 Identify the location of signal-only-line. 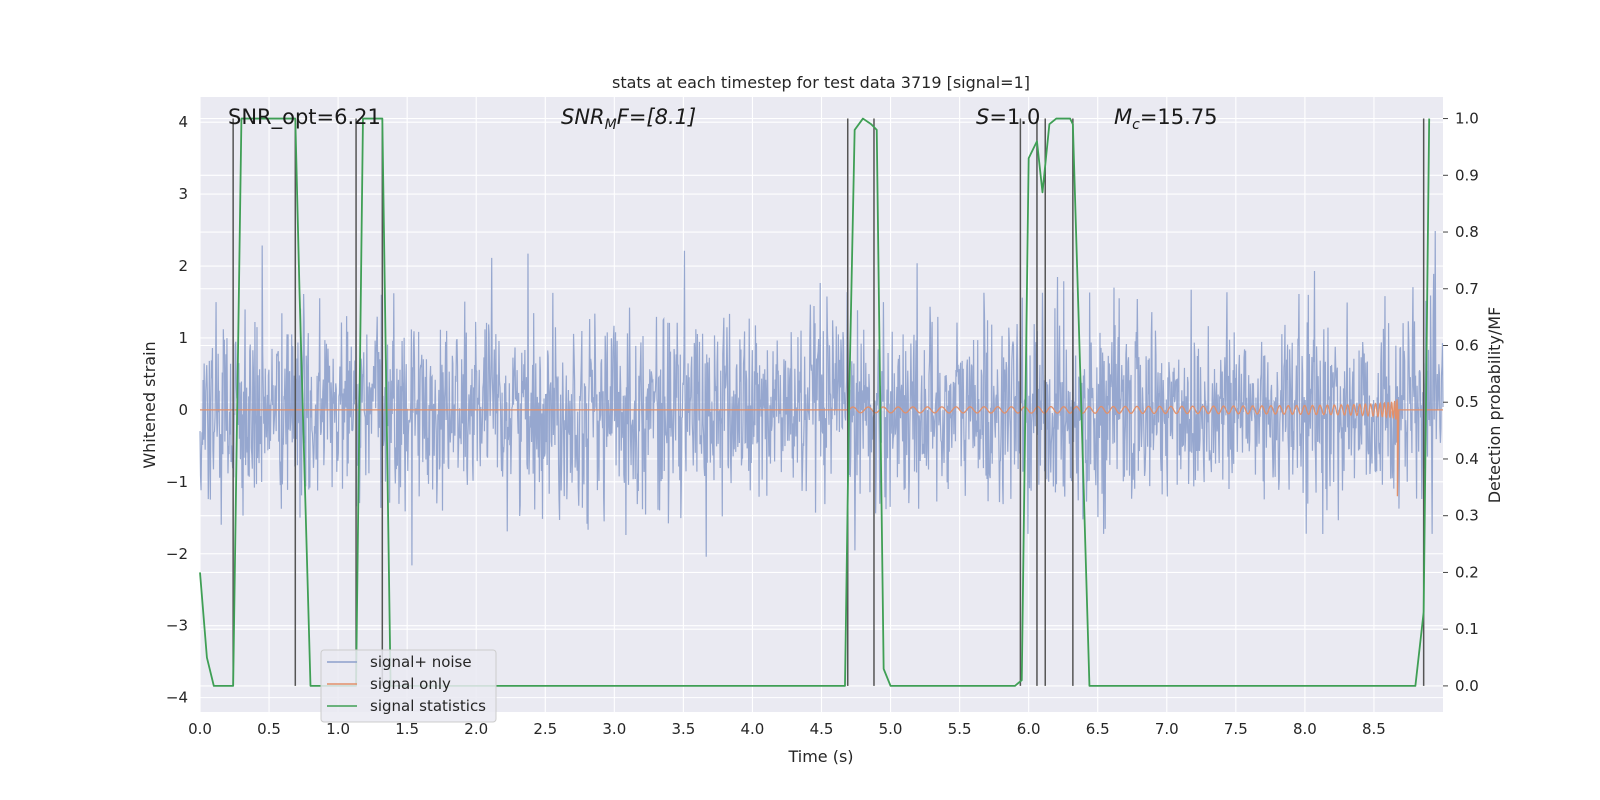
(821, 448).